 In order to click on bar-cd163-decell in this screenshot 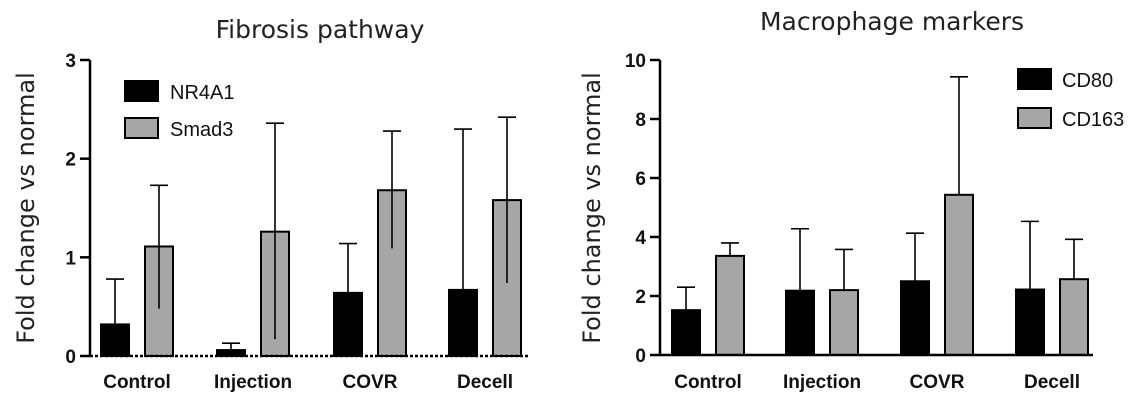, I will do `click(1074, 317)`.